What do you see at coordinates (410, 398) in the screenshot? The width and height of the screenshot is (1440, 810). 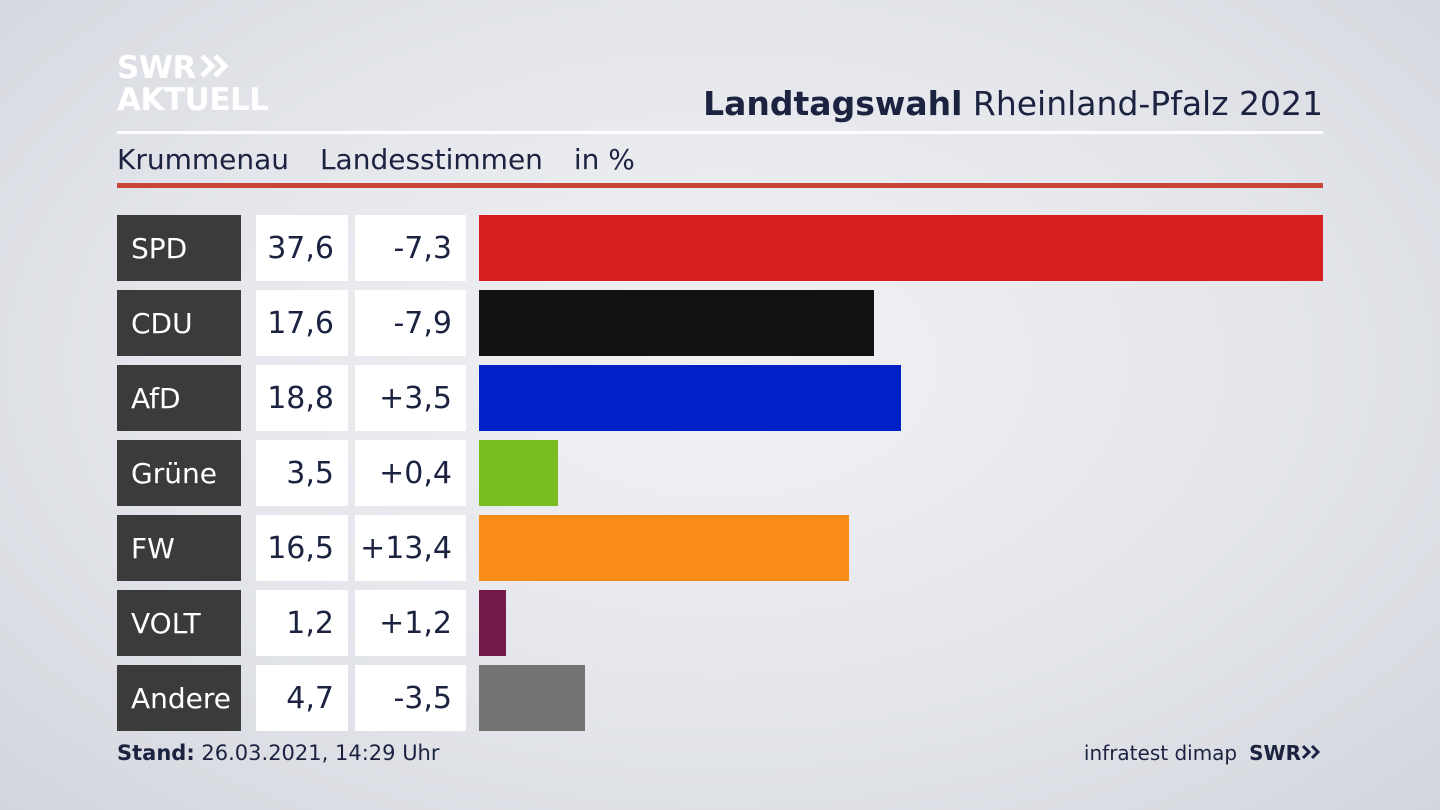 I see `diff-label: +3,5` at bounding box center [410, 398].